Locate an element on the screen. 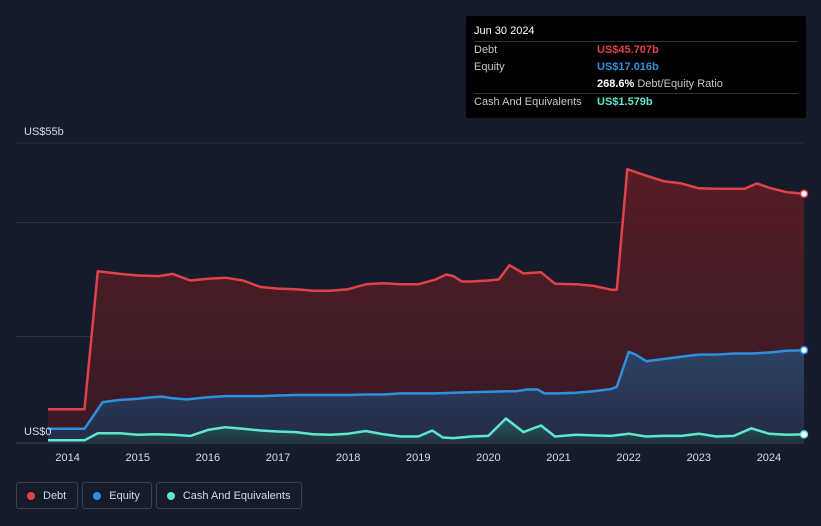 The width and height of the screenshot is (821, 526). equity-dot-icon is located at coordinates (97, 495).